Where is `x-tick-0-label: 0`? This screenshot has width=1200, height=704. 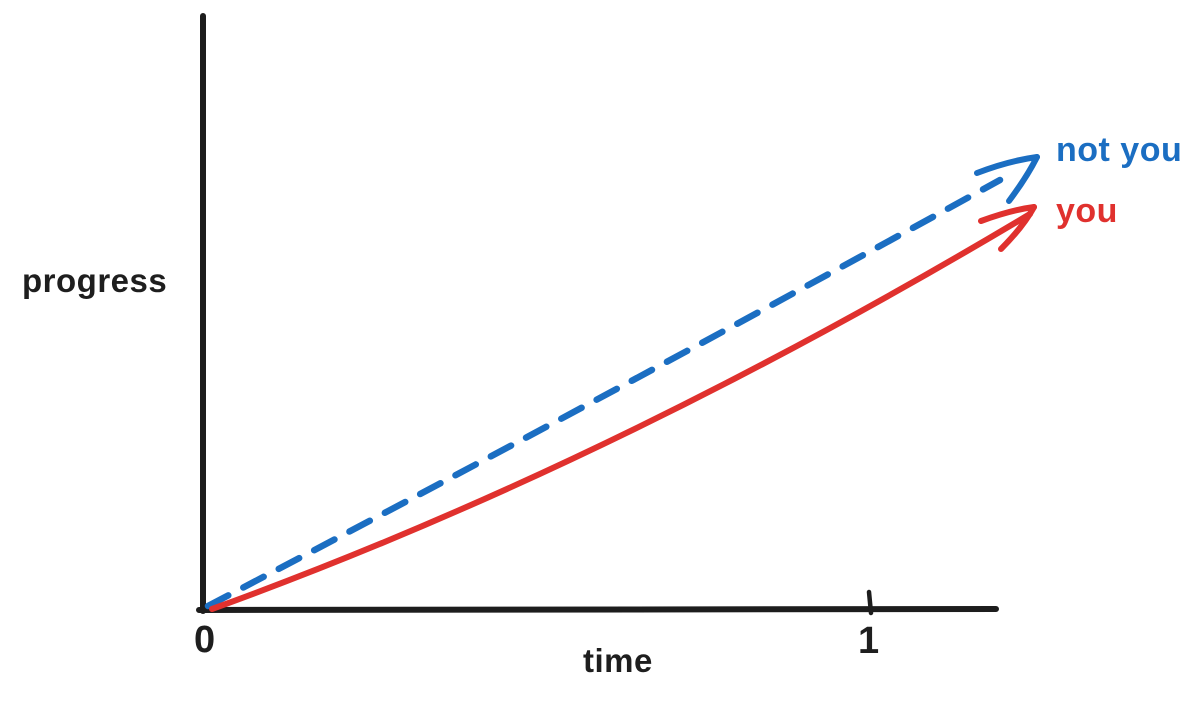
x-tick-0-label: 0 is located at coordinates (205, 640).